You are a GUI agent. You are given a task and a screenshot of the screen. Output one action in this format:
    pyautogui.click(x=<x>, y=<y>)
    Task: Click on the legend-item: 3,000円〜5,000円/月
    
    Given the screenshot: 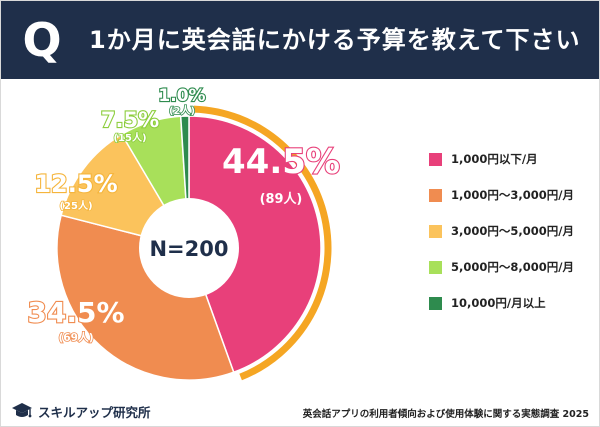 What is the action you would take?
    pyautogui.click(x=501, y=231)
    